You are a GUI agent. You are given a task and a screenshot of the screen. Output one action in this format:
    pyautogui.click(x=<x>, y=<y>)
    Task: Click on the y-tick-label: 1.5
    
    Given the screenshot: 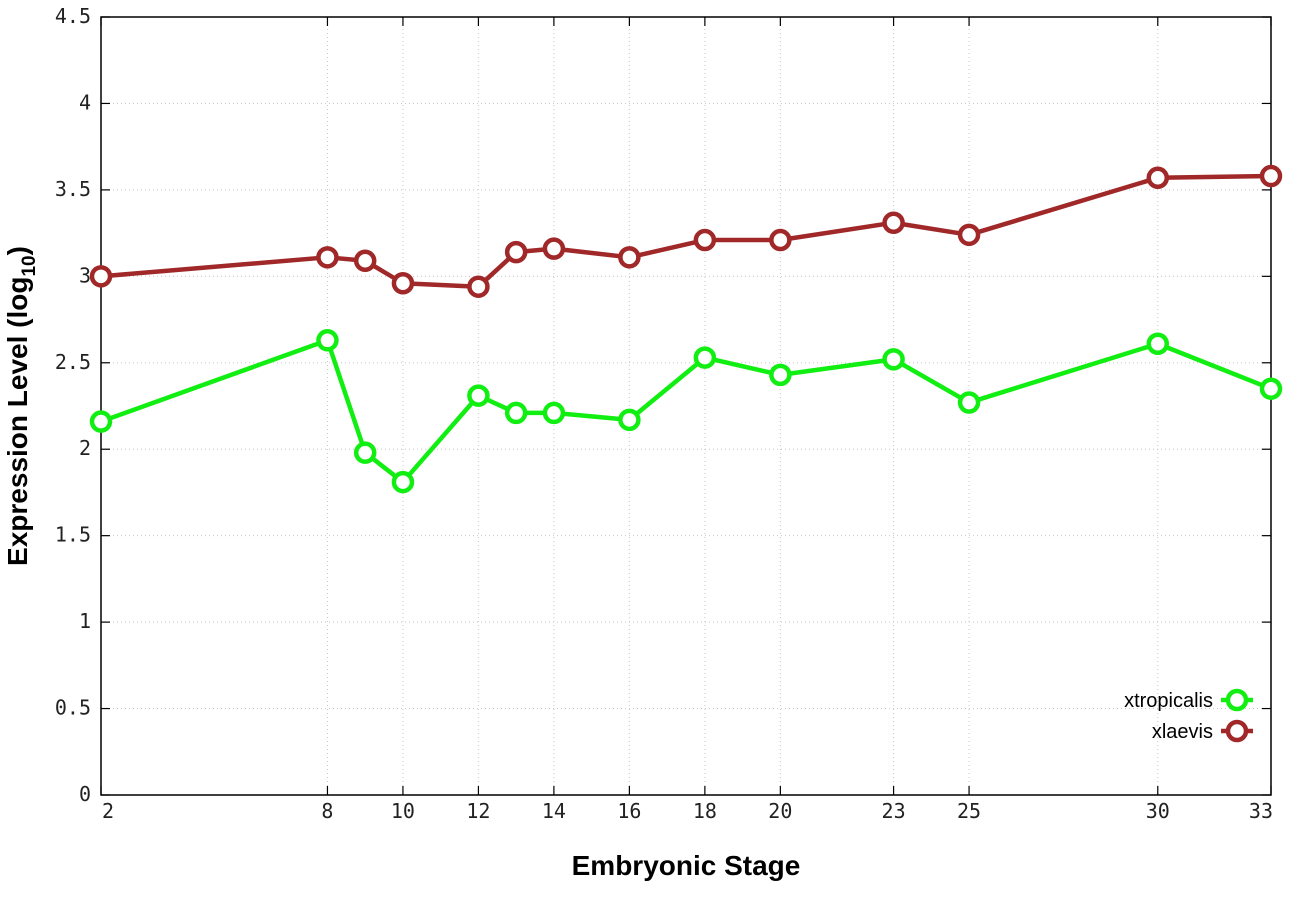 What is the action you would take?
    pyautogui.click(x=73, y=535)
    